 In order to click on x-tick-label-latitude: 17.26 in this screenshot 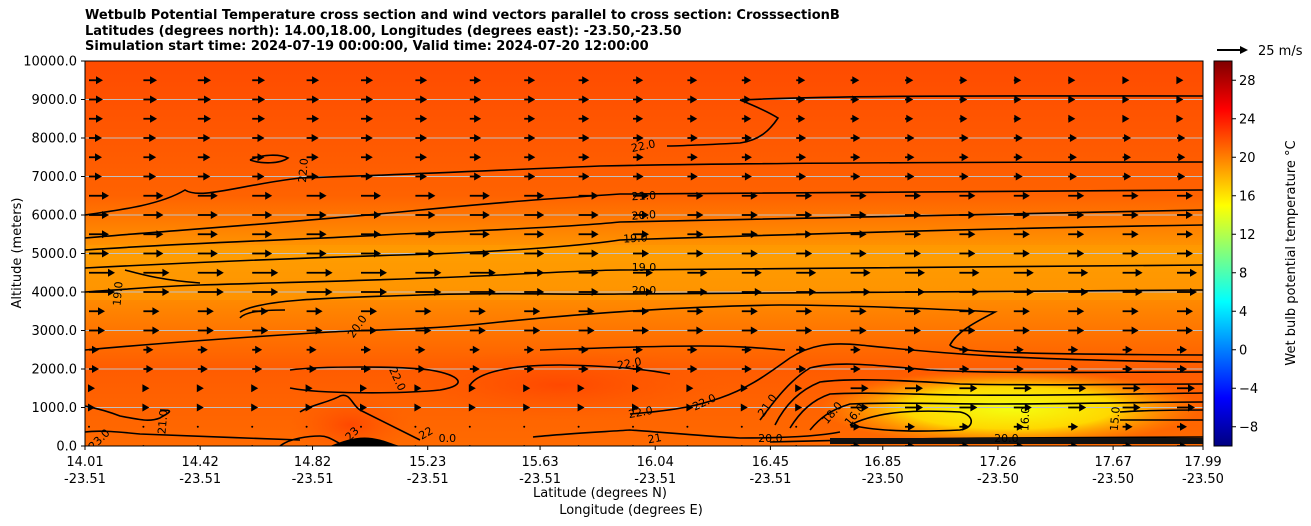, I will do `click(997, 462)`.